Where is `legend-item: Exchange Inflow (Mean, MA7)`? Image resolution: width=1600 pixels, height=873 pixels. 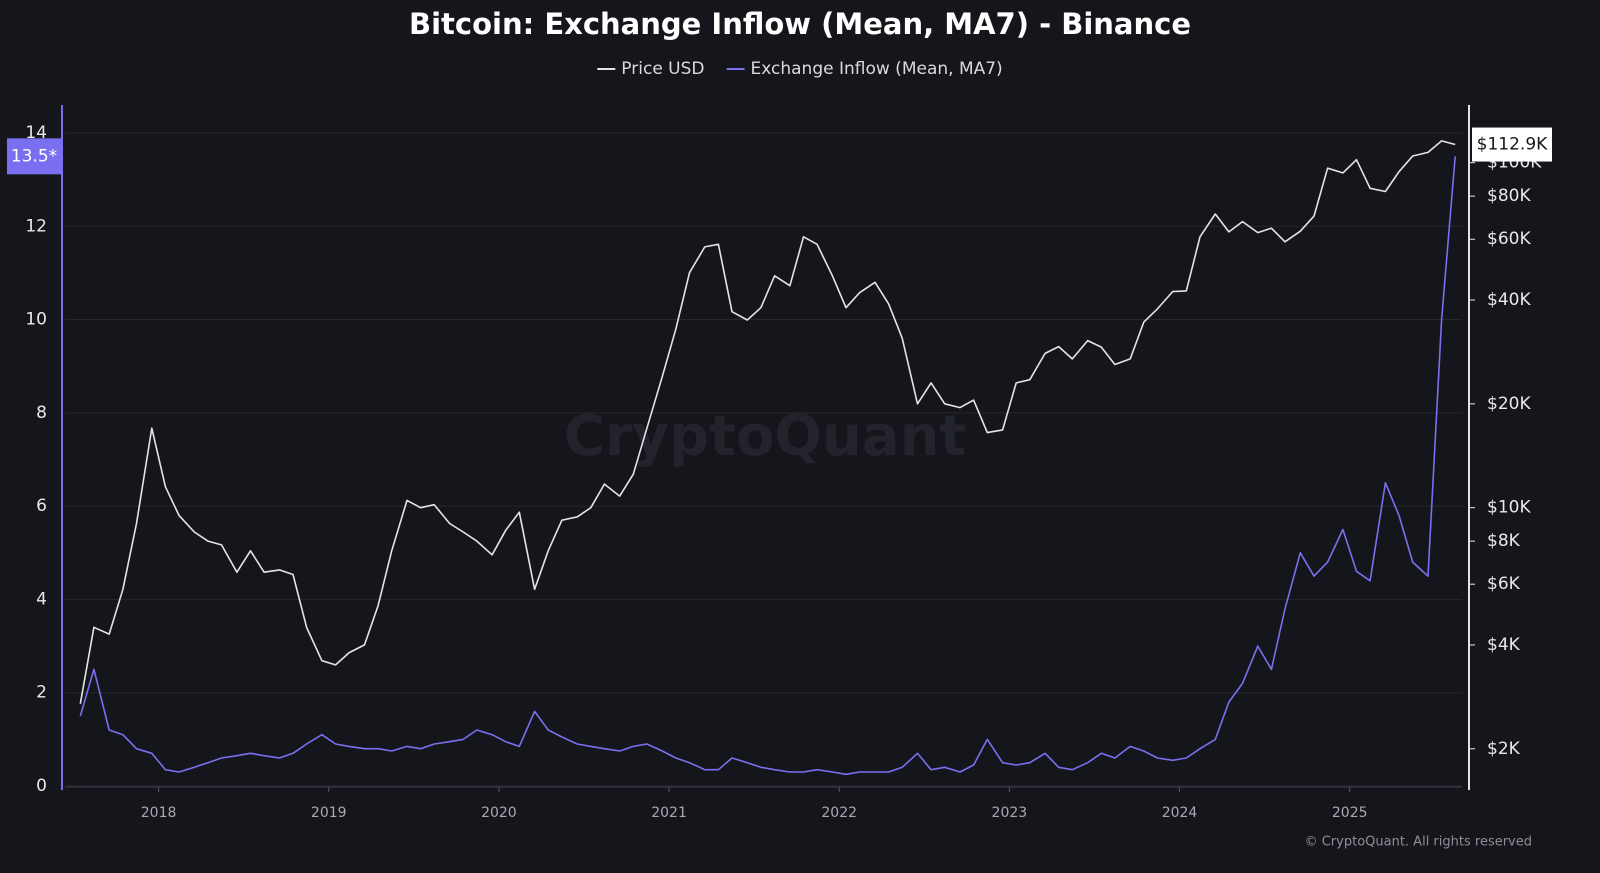 legend-item: Exchange Inflow (Mean, MA7) is located at coordinates (864, 69).